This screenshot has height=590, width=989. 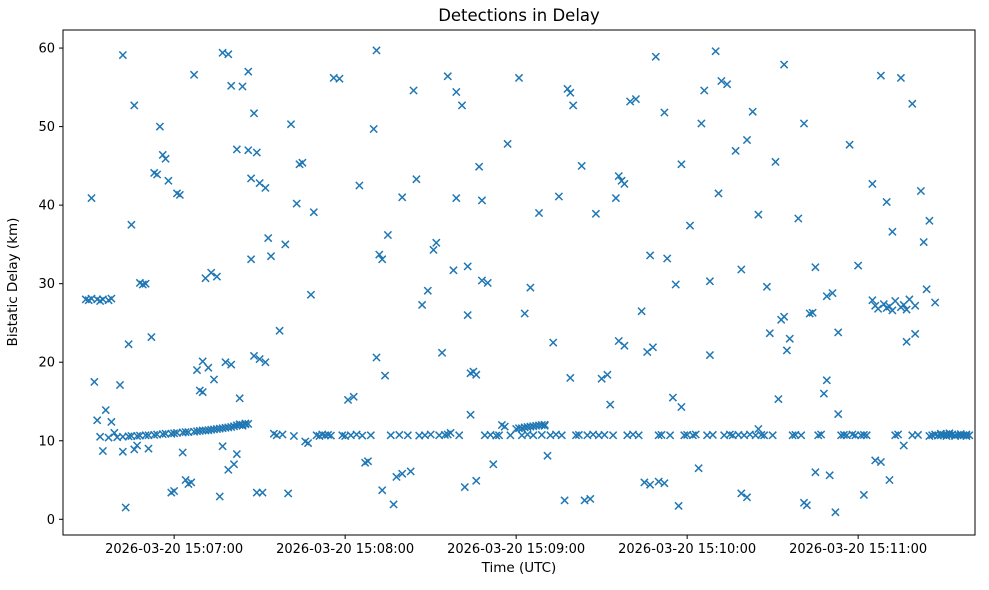 What do you see at coordinates (519, 568) in the screenshot?
I see `x-axis-label: Time (UTC)` at bounding box center [519, 568].